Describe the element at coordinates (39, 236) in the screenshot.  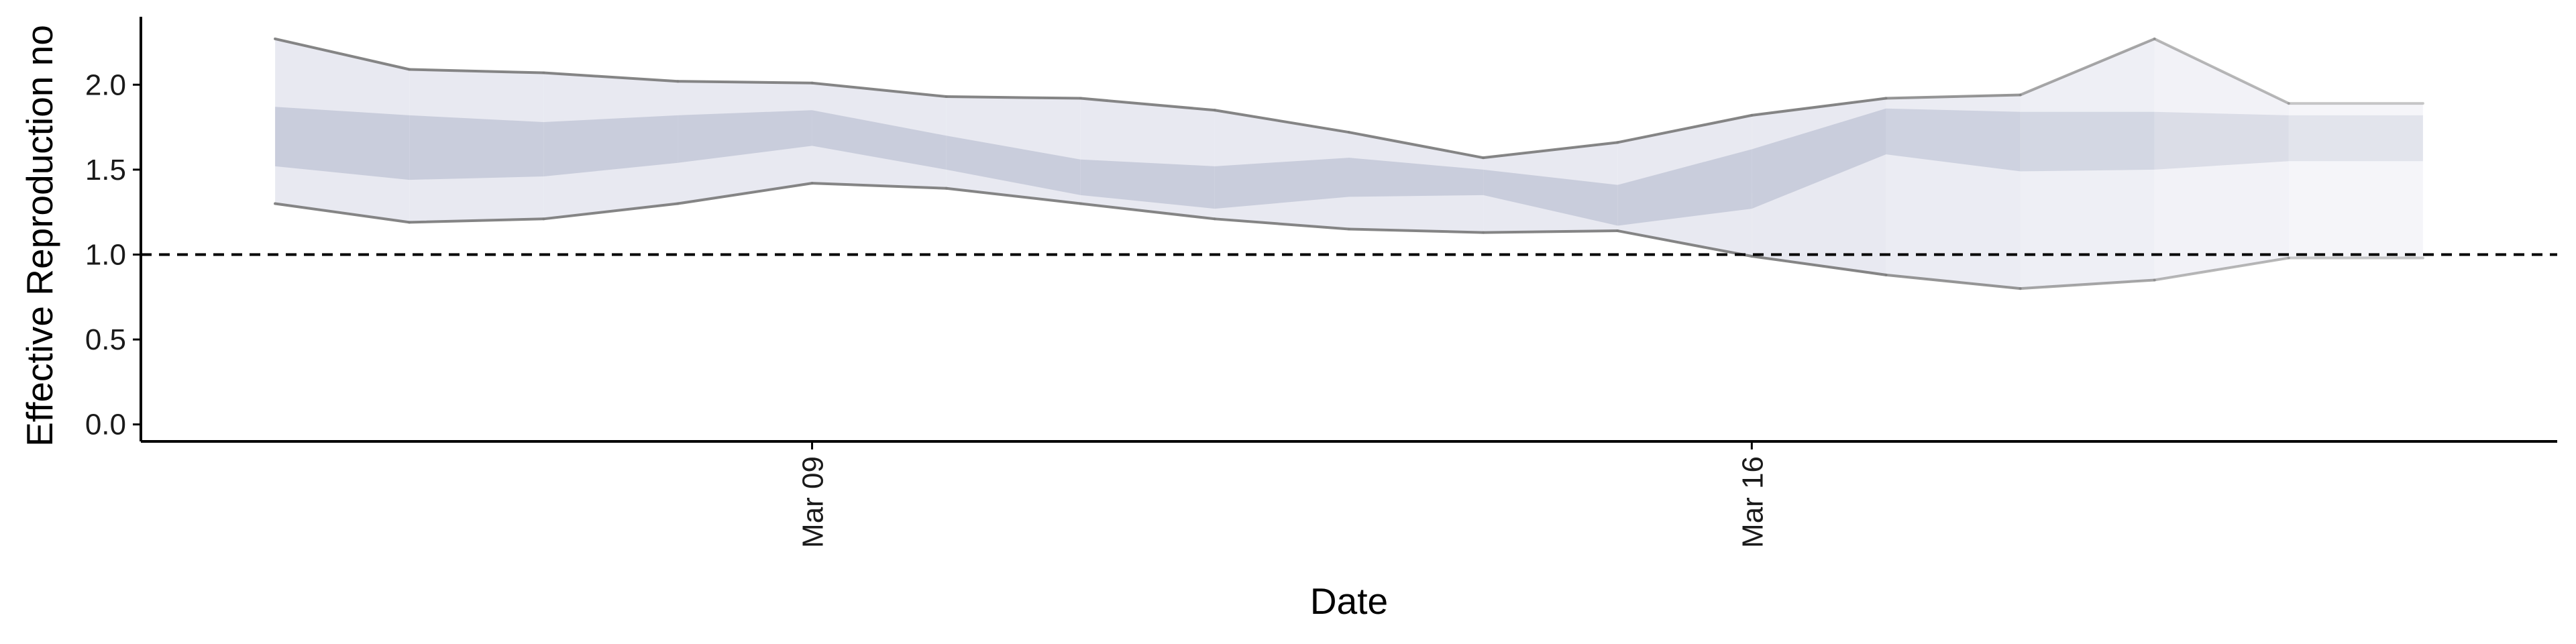
I see `y-axis-title: Effective Reproduction no` at that location.